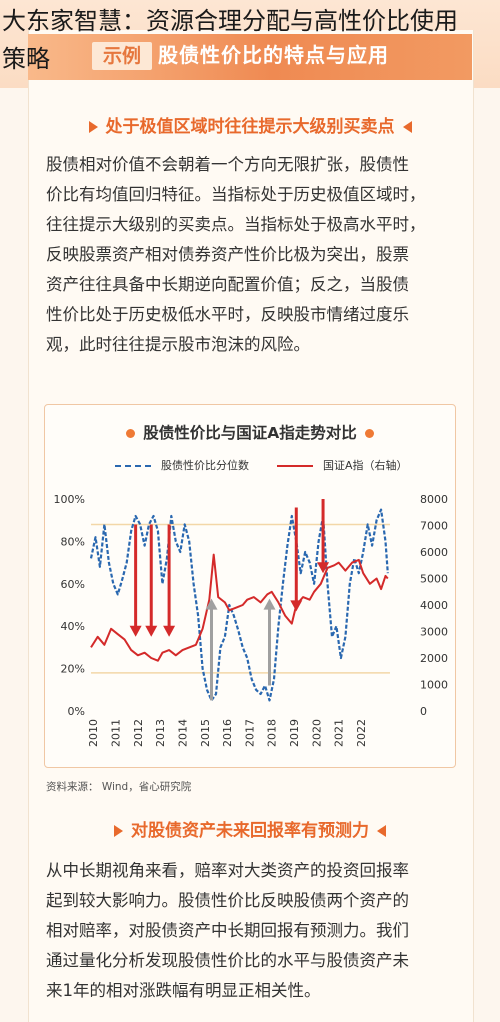 The width and height of the screenshot is (500, 1022). What do you see at coordinates (227, 284) in the screenshot?
I see `paragraph-line: 资产往往具备中长期逆向配置价值；反之，当股债` at bounding box center [227, 284].